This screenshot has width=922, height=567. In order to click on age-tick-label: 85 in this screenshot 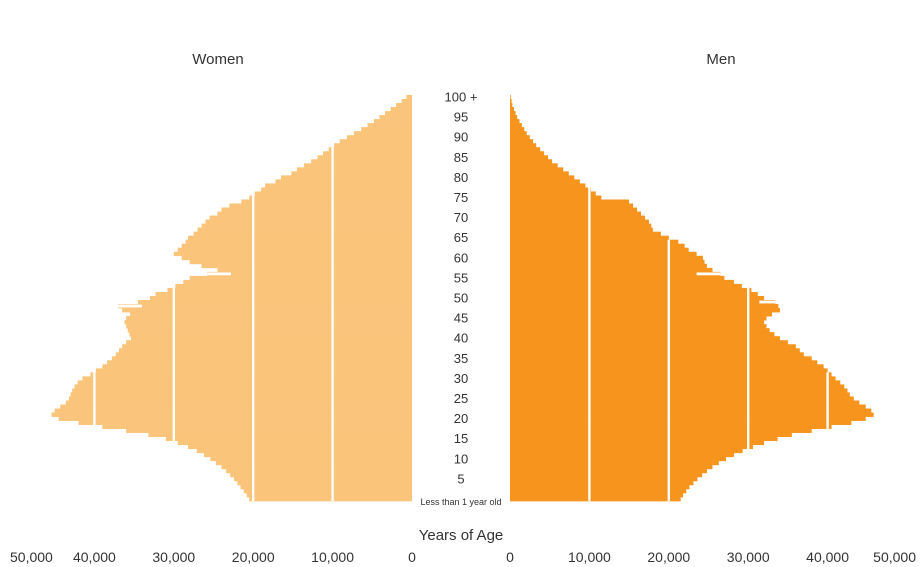, I will do `click(461, 157)`.